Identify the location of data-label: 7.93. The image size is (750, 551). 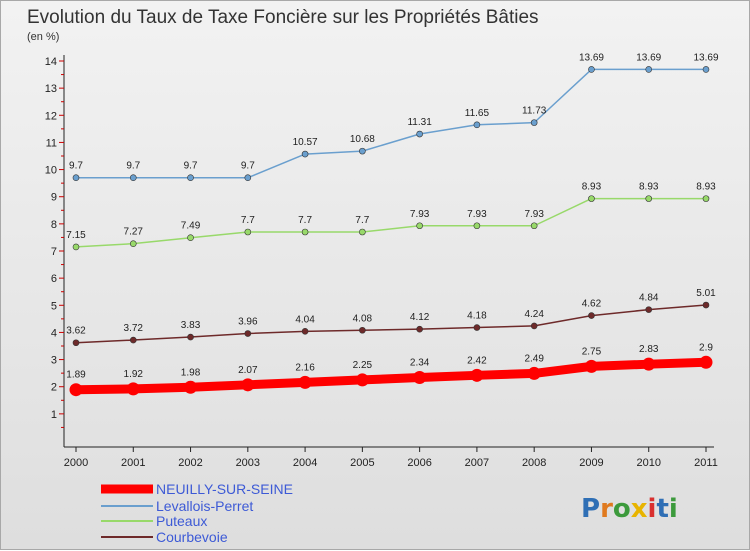
(534, 214).